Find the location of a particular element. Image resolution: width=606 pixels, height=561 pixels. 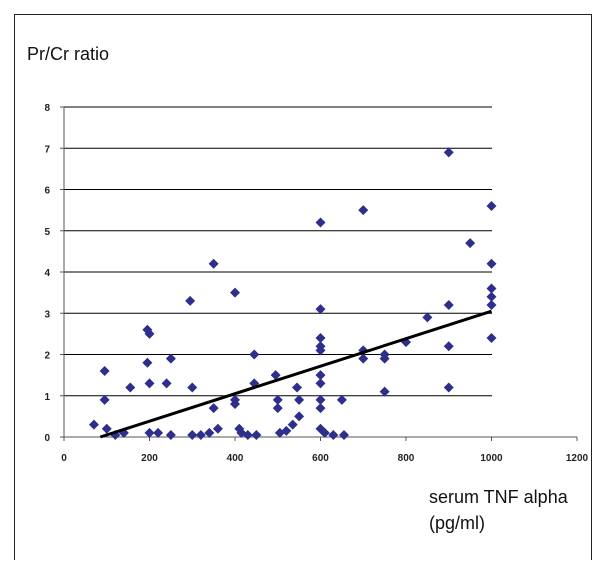

y-tick-labels: 0 1 2 3 4 5 6 7 8 is located at coordinates (47, 273).